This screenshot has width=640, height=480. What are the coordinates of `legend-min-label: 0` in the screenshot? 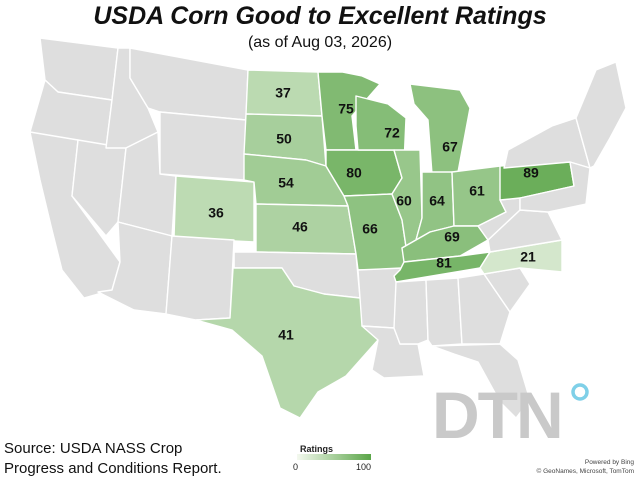 It's located at (296, 467).